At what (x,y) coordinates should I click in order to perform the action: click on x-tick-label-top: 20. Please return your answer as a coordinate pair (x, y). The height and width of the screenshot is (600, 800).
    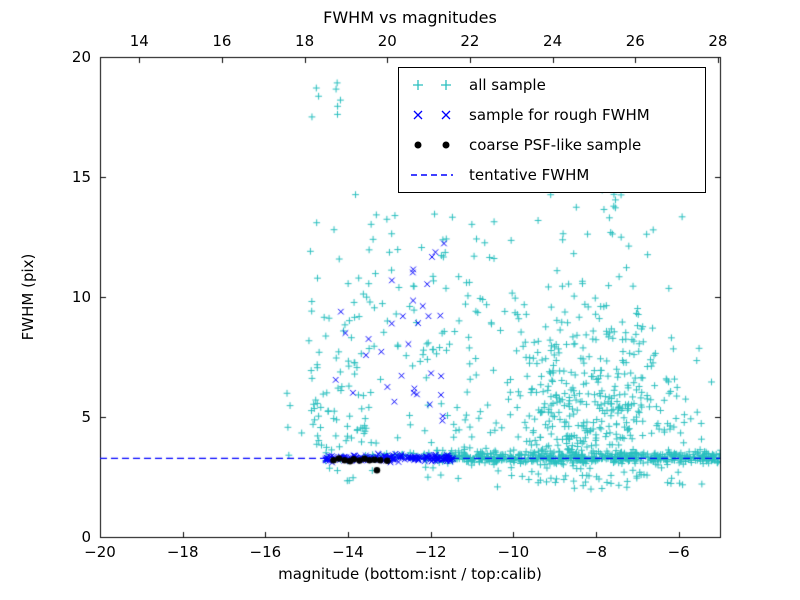
    Looking at the image, I should click on (387, 41).